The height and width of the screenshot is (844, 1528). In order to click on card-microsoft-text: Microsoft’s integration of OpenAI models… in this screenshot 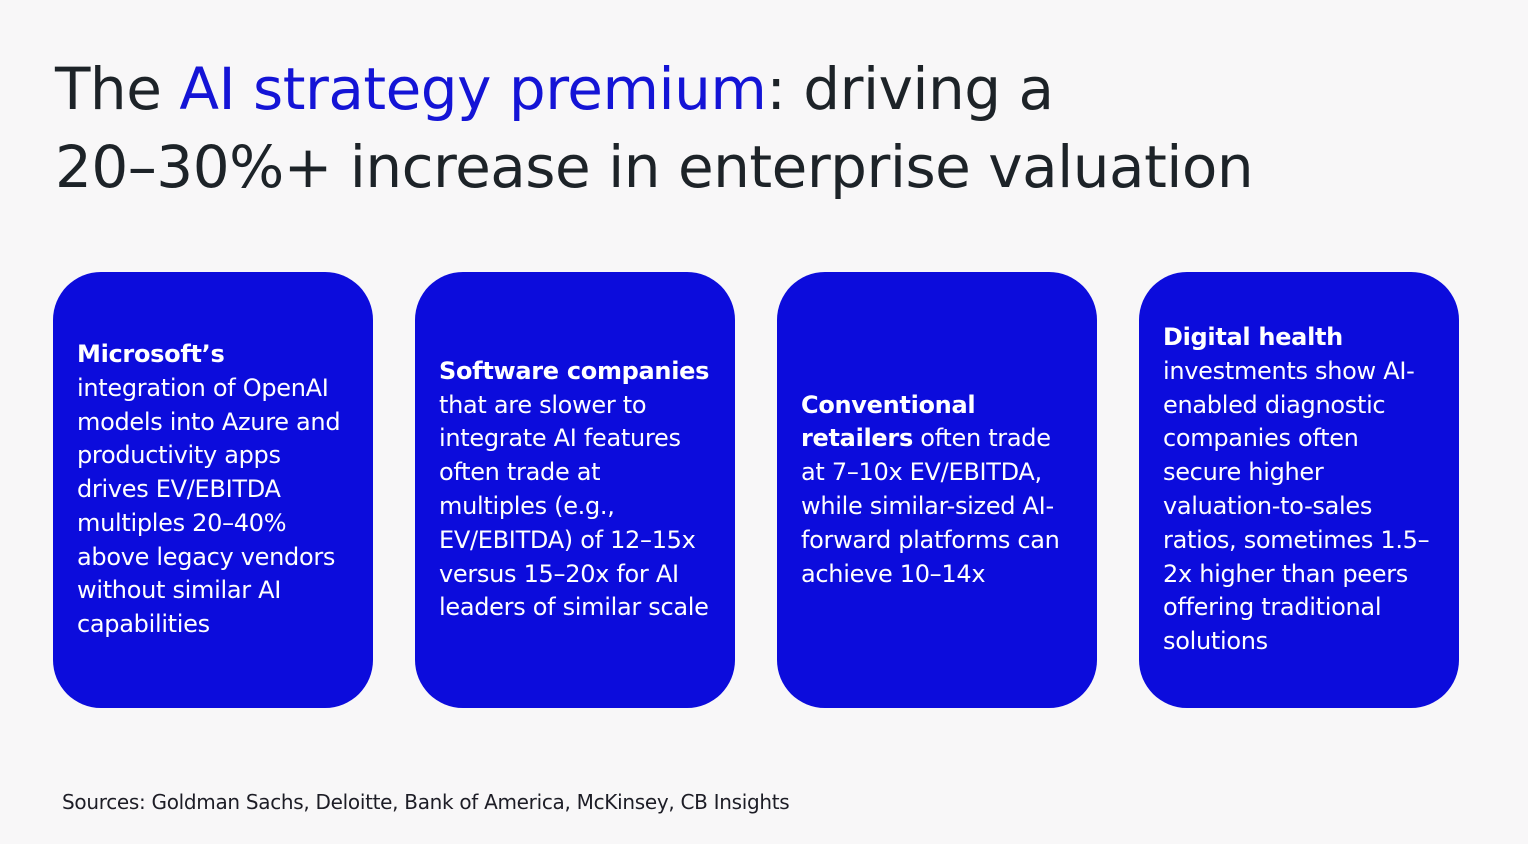, I will do `click(214, 490)`.